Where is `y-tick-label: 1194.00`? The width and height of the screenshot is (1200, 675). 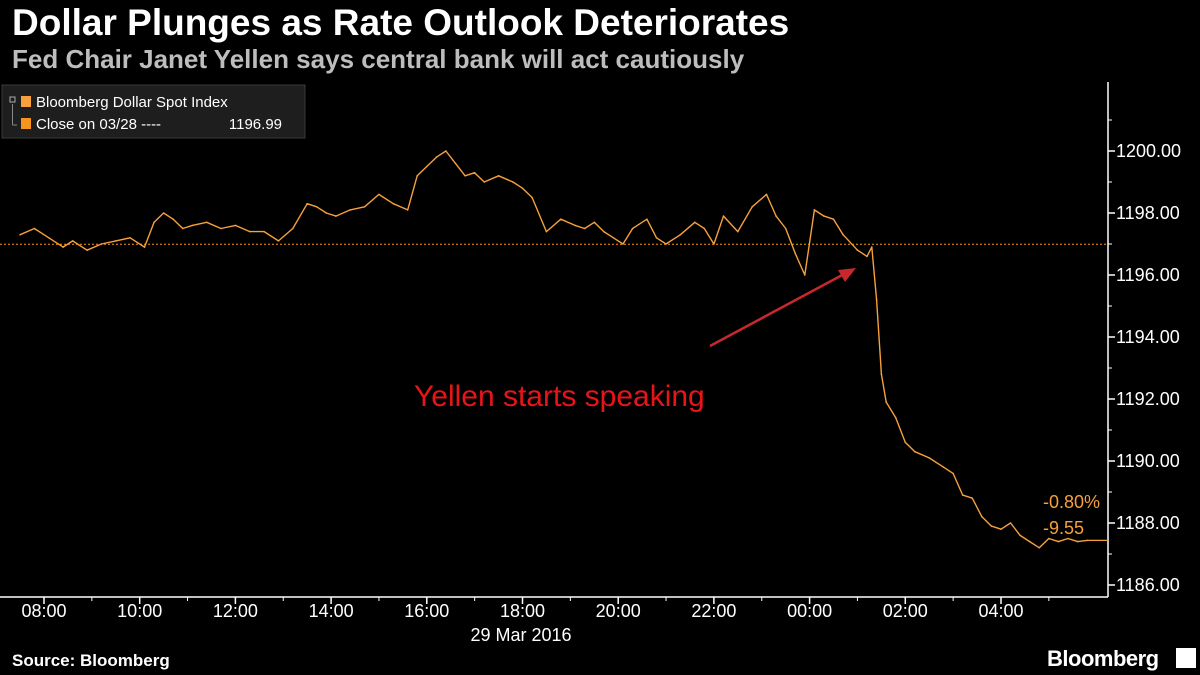 y-tick-label: 1194.00 is located at coordinates (1148, 337).